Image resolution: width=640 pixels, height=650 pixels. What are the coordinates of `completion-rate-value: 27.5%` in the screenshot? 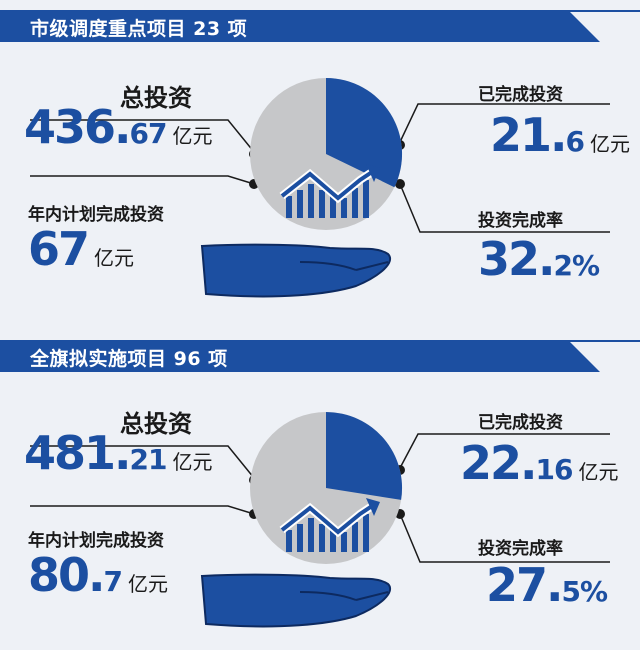 It's located at (547, 585).